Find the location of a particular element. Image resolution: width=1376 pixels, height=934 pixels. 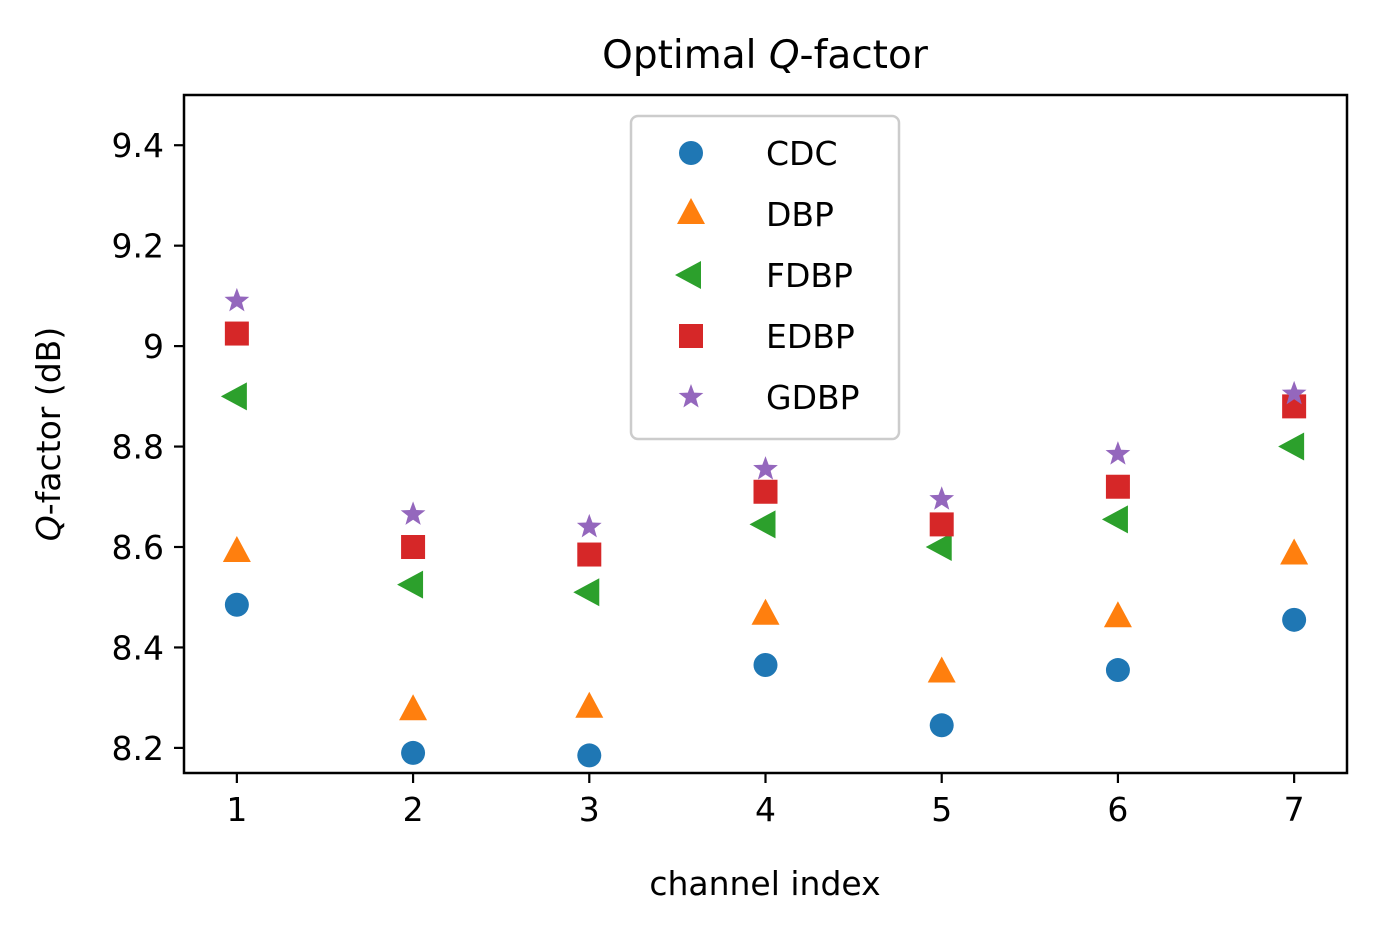

y-tick-label: 8.6 is located at coordinates (138, 547).